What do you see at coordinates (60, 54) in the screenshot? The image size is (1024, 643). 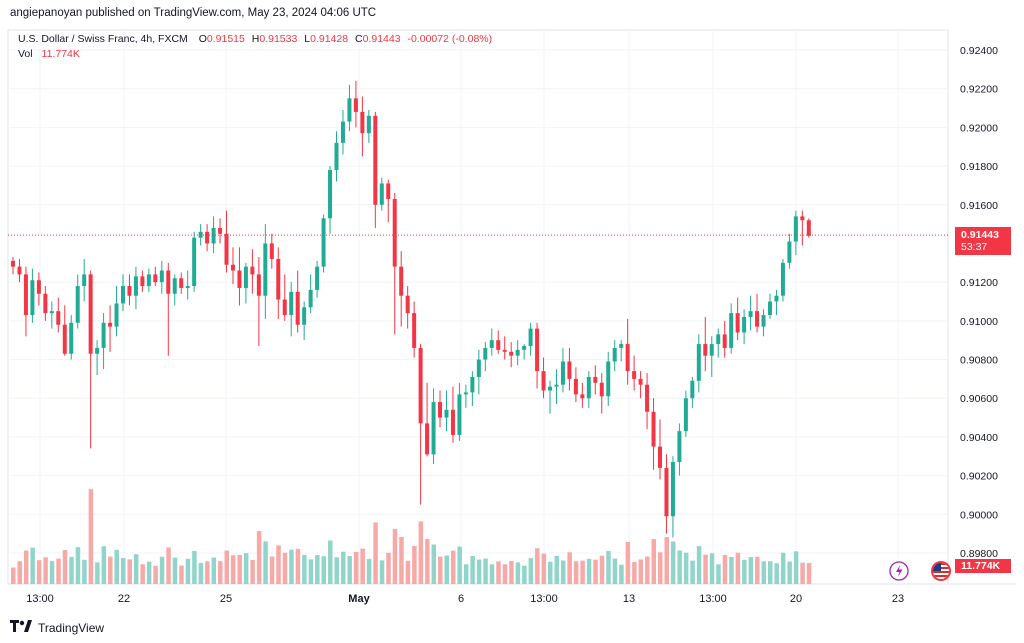 I see `legend-vol-value: 11.774K` at bounding box center [60, 54].